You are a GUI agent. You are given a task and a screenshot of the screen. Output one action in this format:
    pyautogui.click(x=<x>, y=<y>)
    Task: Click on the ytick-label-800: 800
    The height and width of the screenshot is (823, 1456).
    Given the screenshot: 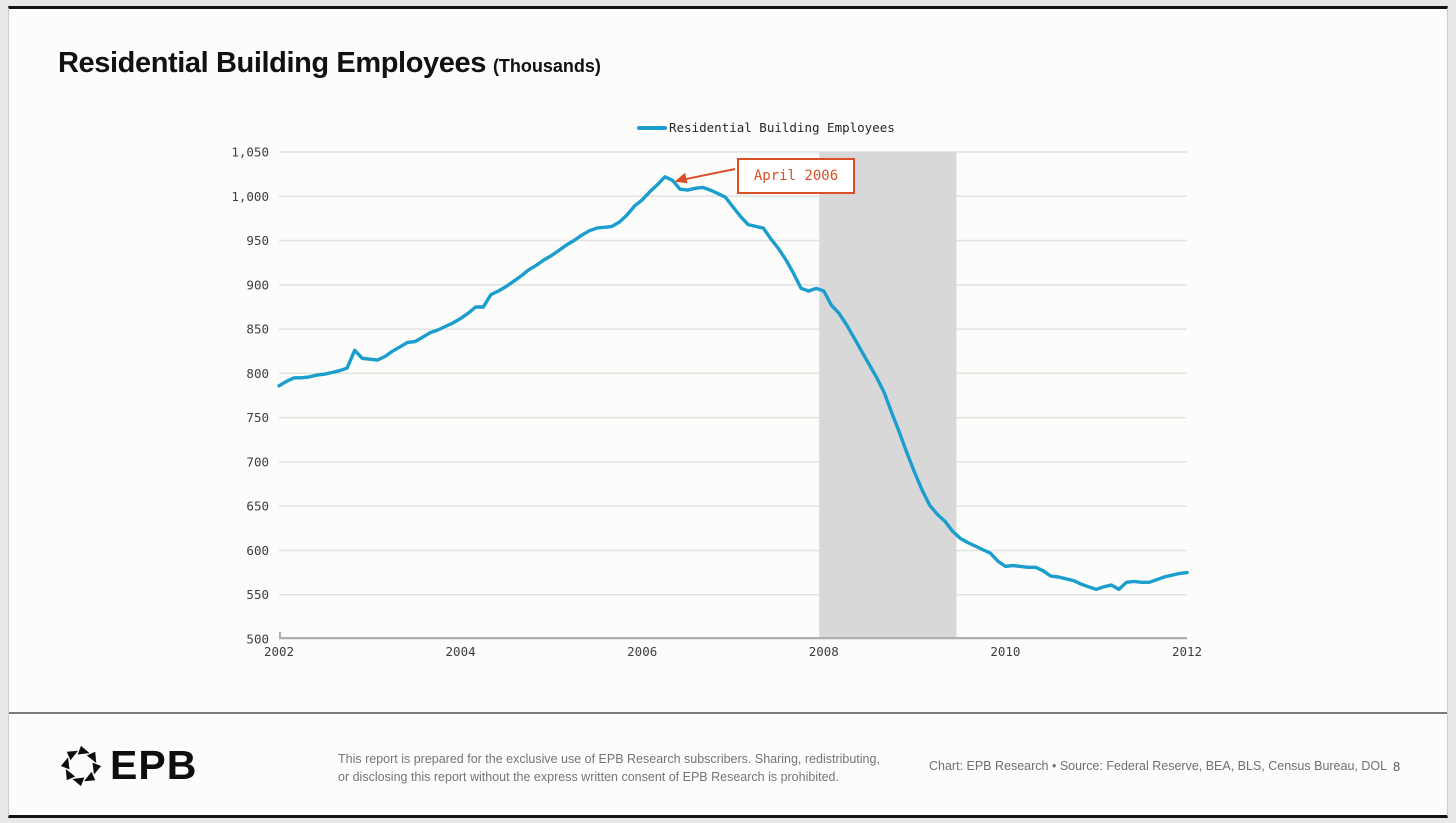 What is the action you would take?
    pyautogui.click(x=257, y=373)
    